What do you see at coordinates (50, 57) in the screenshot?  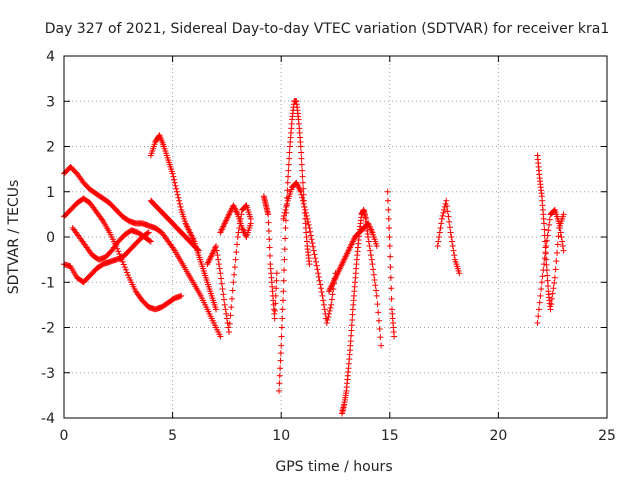 I see `y-tick-label: 4` at bounding box center [50, 57].